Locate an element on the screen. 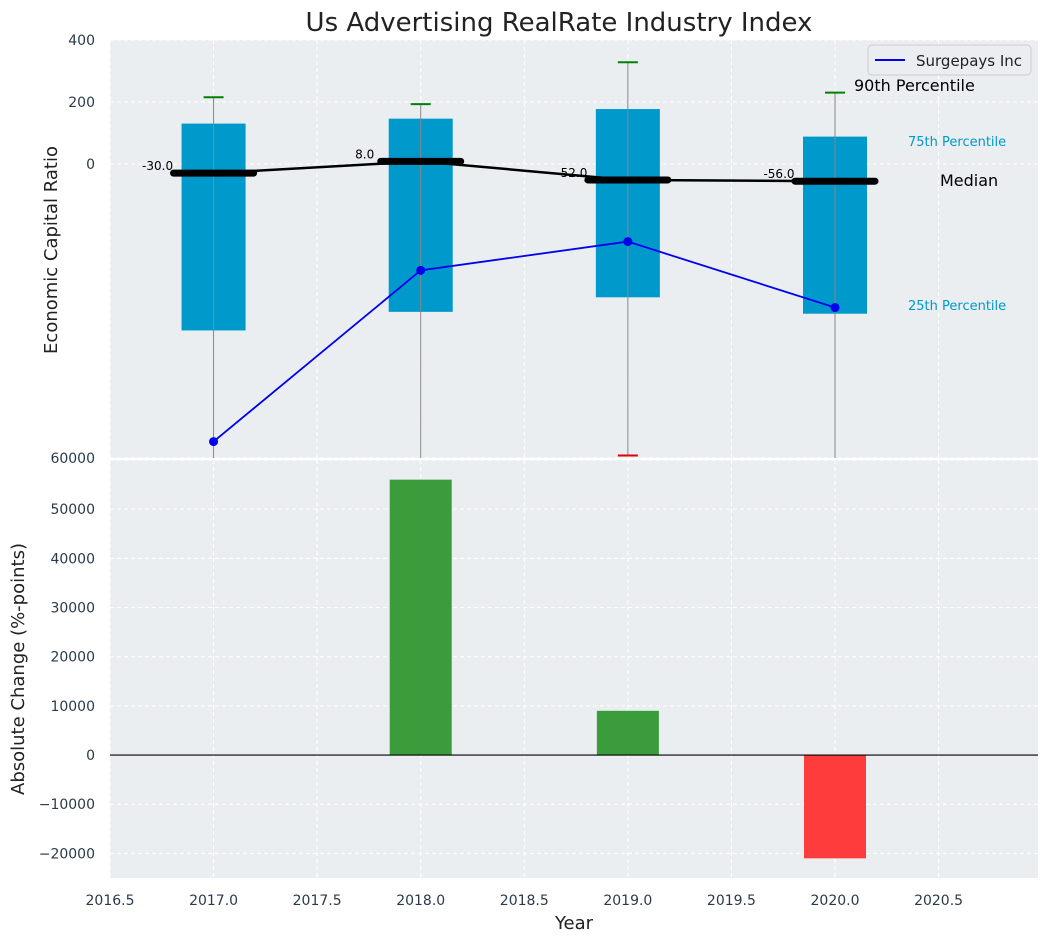  annotation-75th: 75th Percentile is located at coordinates (957, 142).